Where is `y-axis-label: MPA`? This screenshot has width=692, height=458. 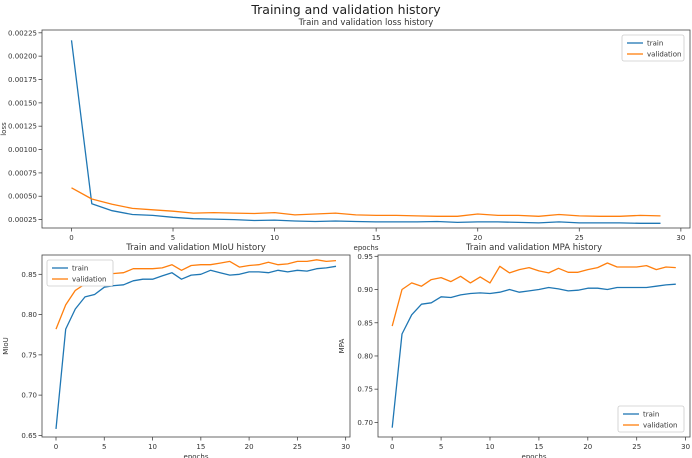 y-axis-label: MPA is located at coordinates (342, 345).